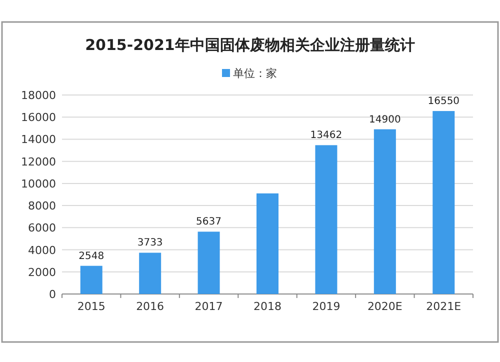 The image size is (500, 362). What do you see at coordinates (42, 228) in the screenshot?
I see `y-tick-label: 6000` at bounding box center [42, 228].